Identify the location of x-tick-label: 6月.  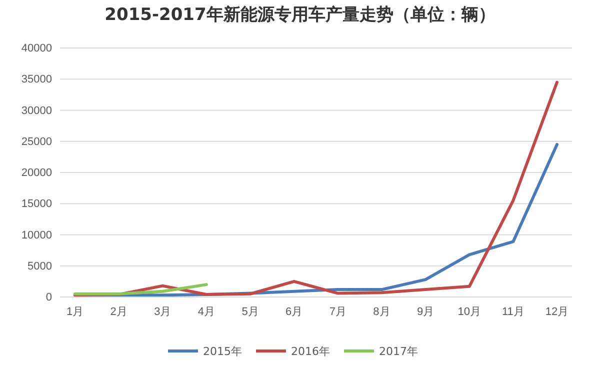
(294, 312).